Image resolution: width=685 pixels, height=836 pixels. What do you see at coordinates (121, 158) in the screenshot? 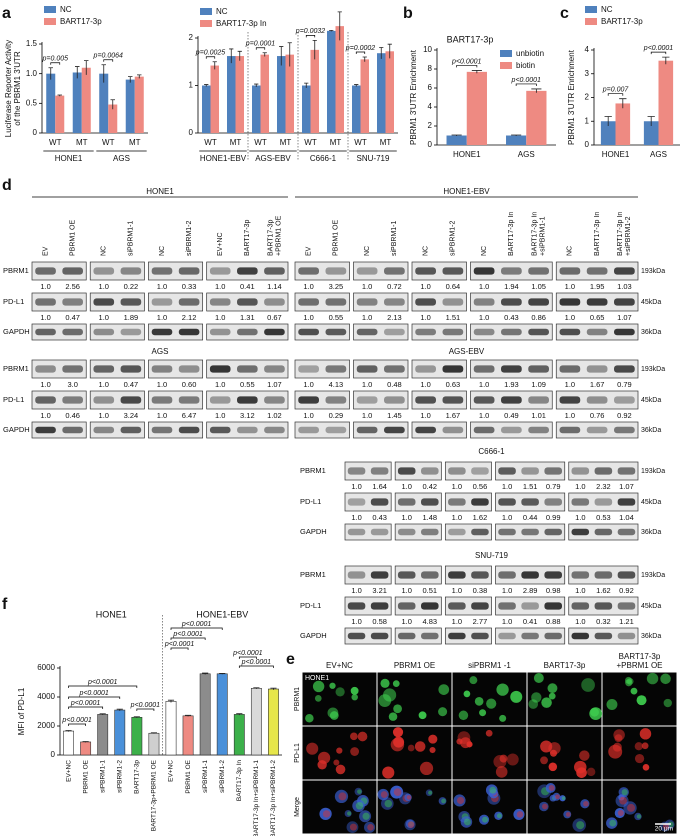
I see `group-label: AGS` at bounding box center [121, 158].